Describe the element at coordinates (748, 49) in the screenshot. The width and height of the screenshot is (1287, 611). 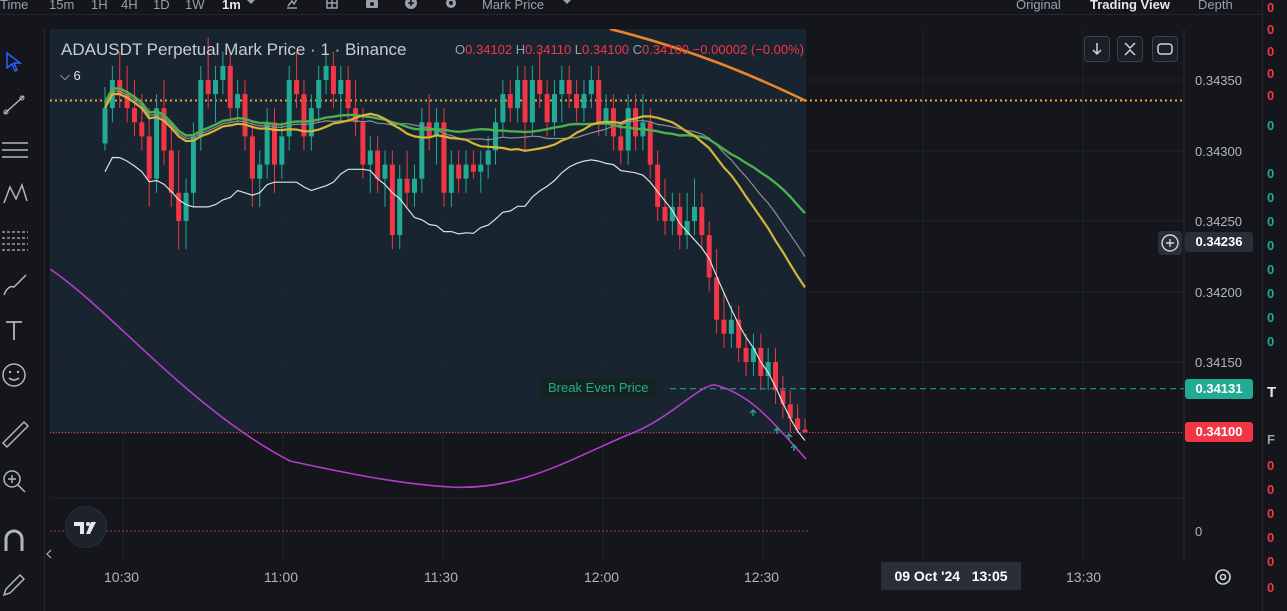
I see `change-value: −0.00002 (−0.00%)` at that location.